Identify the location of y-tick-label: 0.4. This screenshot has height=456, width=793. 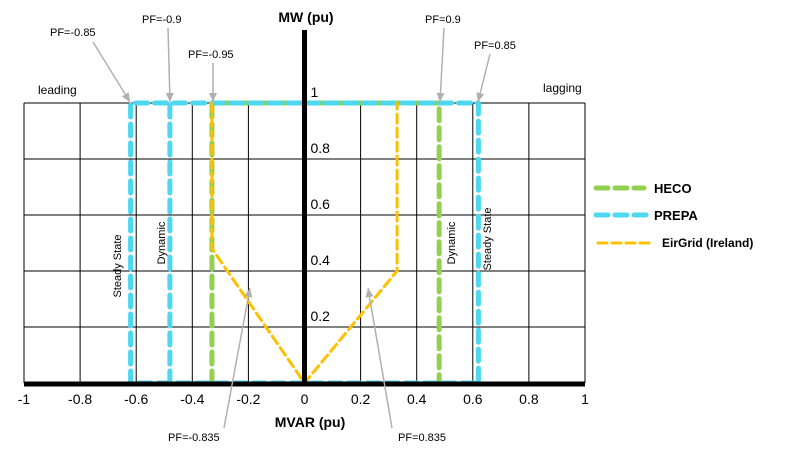
(321, 260).